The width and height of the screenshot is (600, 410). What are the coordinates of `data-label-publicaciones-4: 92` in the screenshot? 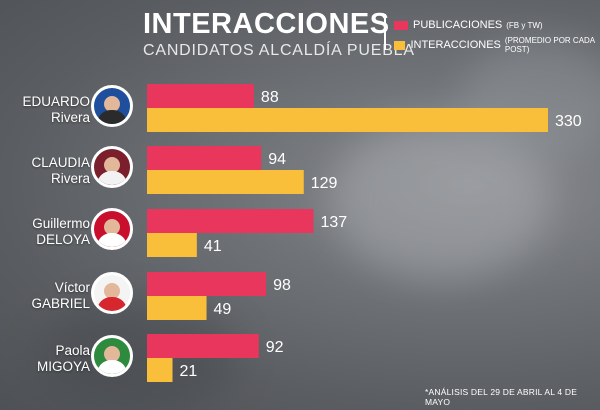 It's located at (275, 347).